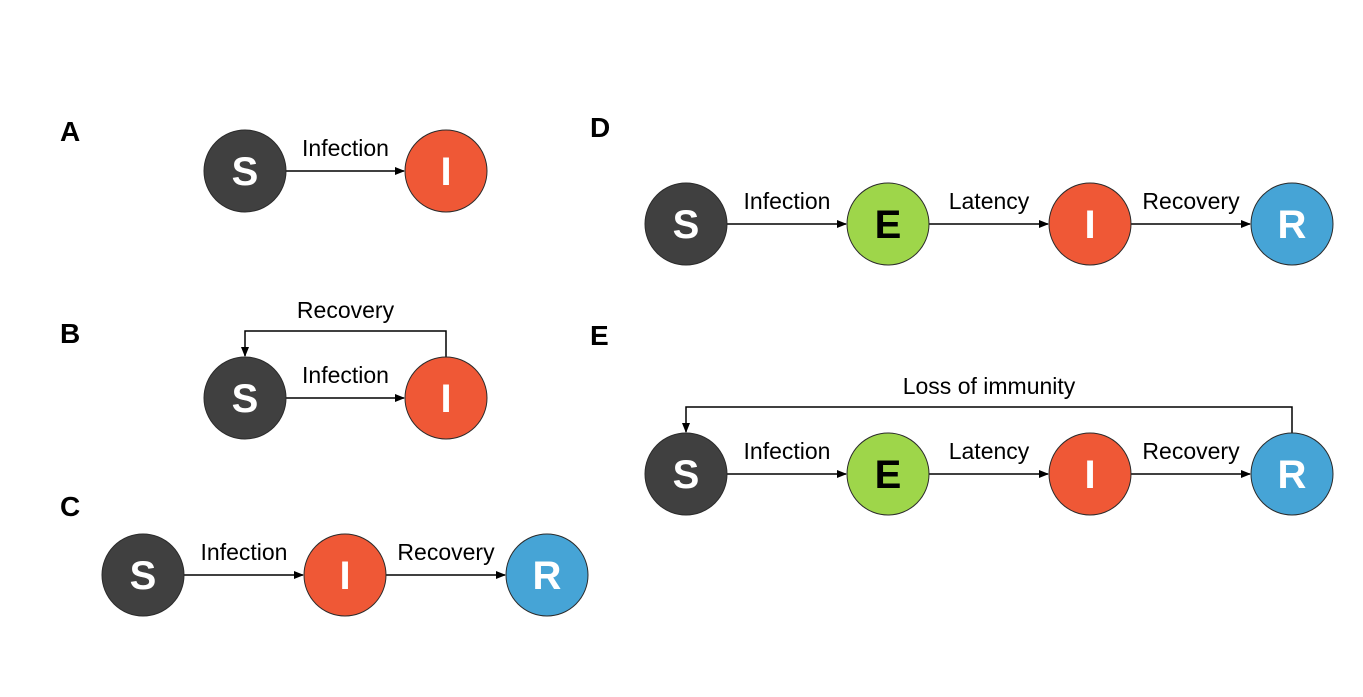 This screenshot has height=697, width=1363. I want to click on panel-a: A Infection S I, so click(274, 164).